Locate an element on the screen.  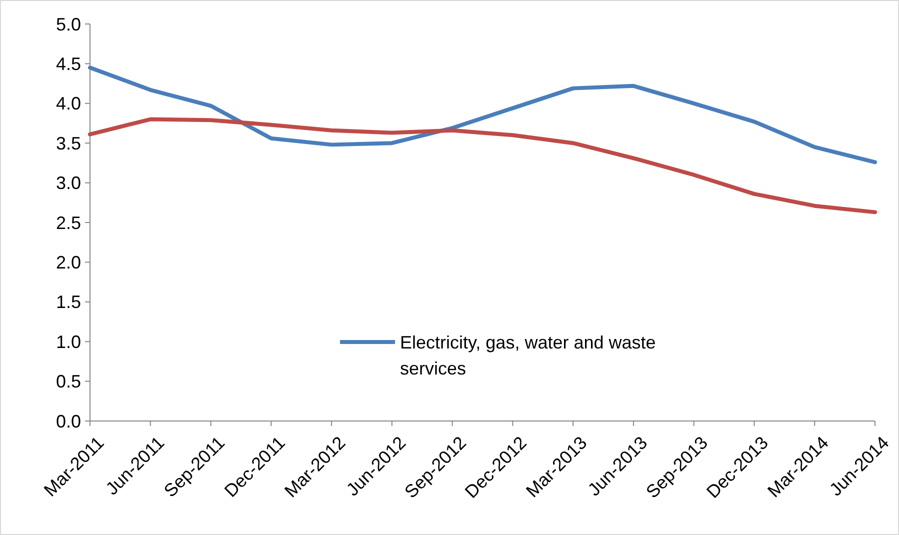
y-tick-label: 1.0 is located at coordinates (68, 342).